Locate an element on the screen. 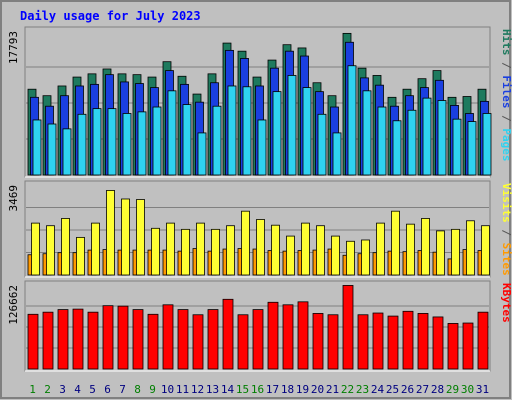 The width and height of the screenshot is (512, 404). x-tick-label-day-5: 5 is located at coordinates (92, 389).